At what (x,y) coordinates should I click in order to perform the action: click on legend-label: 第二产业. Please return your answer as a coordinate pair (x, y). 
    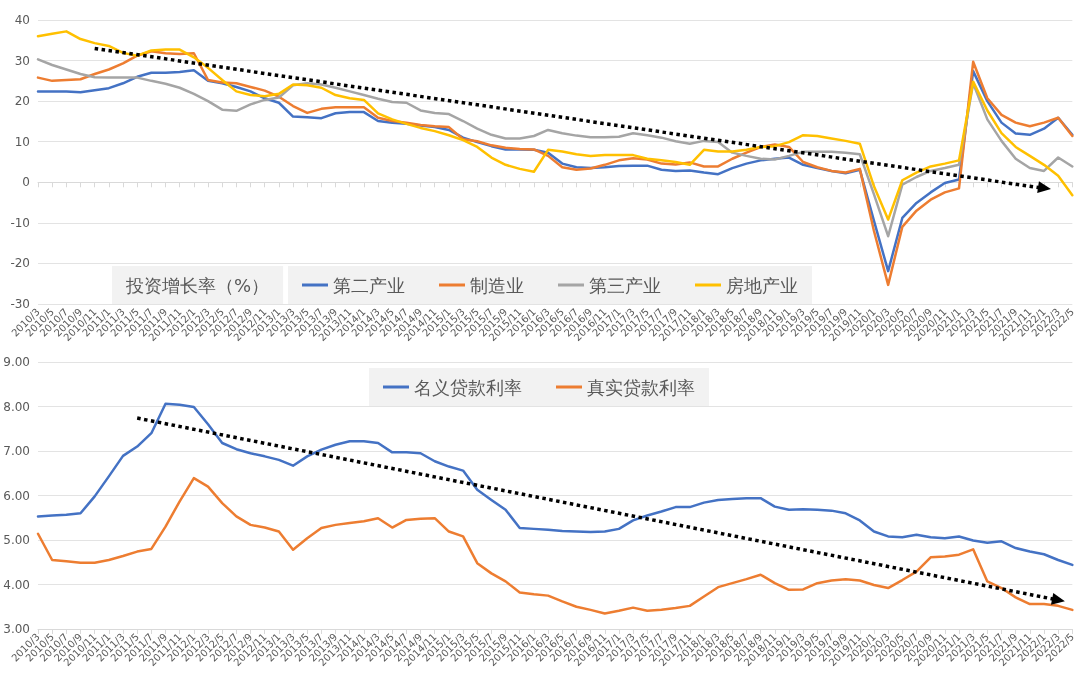
    Looking at the image, I should click on (369, 285).